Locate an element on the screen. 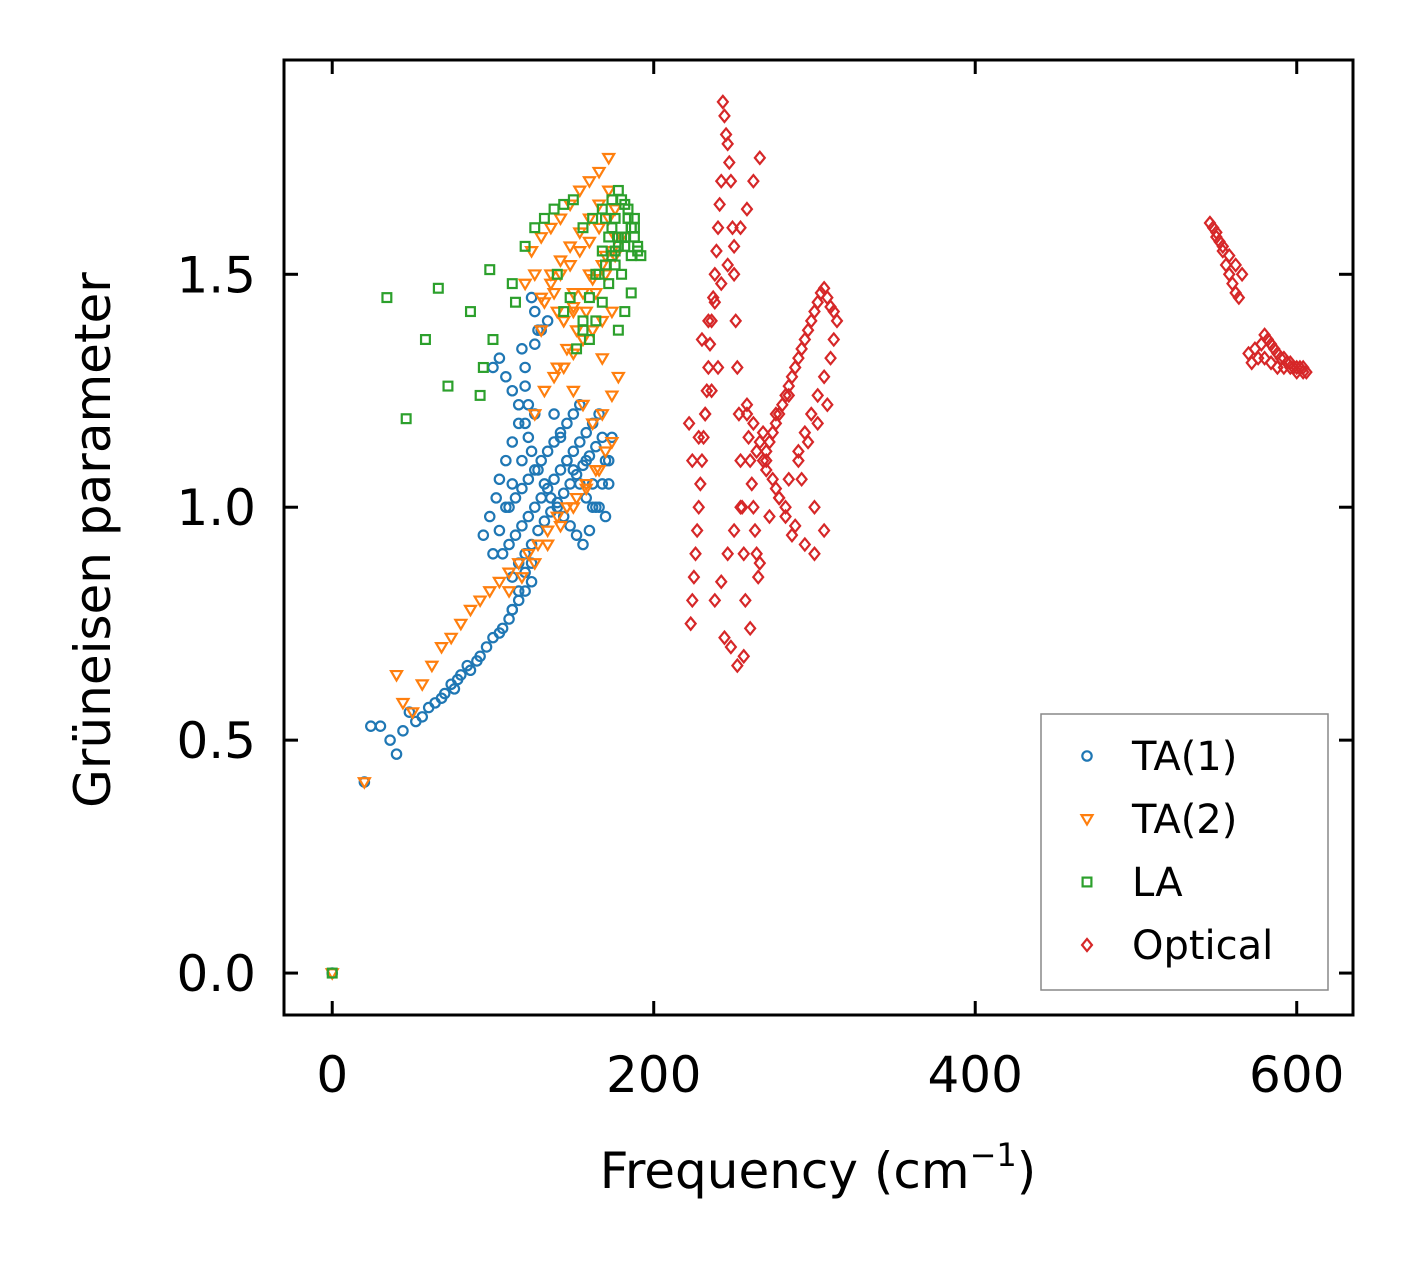 The image size is (1413, 1264). y-tick-label: 1.5 is located at coordinates (216, 275).